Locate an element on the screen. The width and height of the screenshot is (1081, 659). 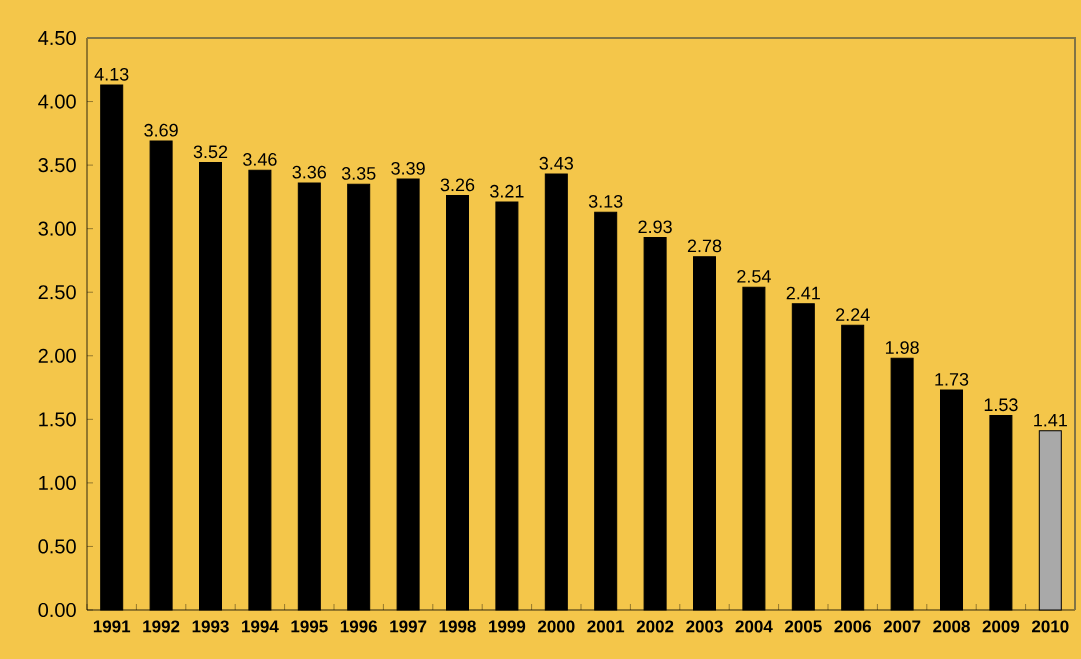
y-tick-label: 0.00 is located at coordinates (57, 610).